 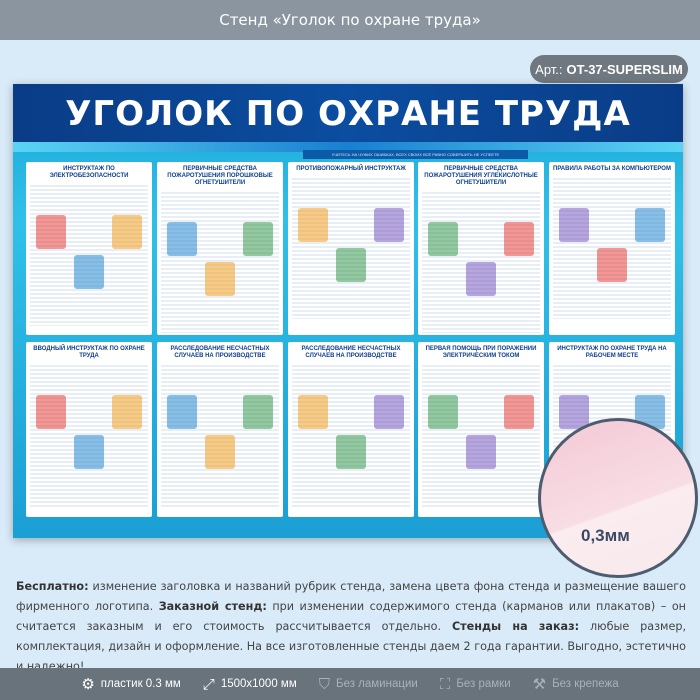 I want to click on banner-wave, so click(x=348, y=147).